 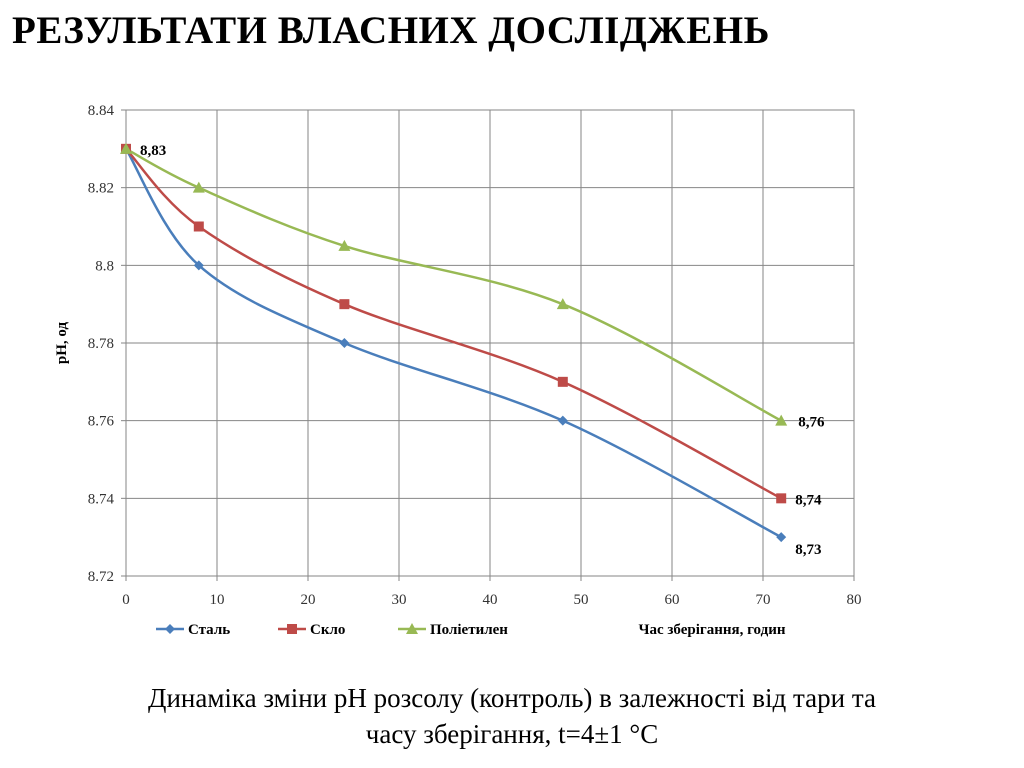 What do you see at coordinates (391, 30) in the screenshot?
I see `slide-title: РЕЗУЛЬТАТИ ВЛАСНИХ ДОСЛІДЖЕНЬ` at bounding box center [391, 30].